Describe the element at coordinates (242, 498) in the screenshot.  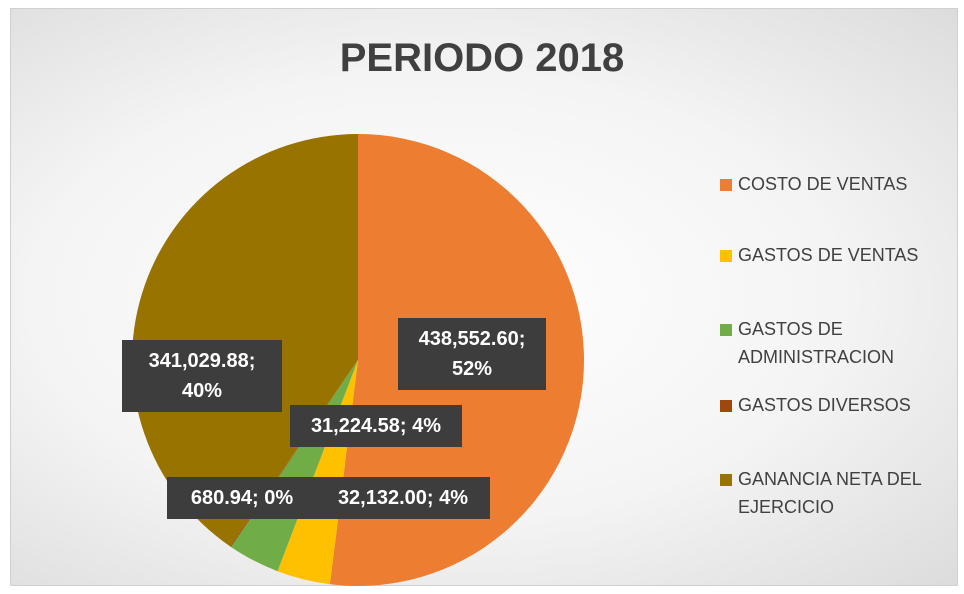
I see `data-label: 680.94; 0%` at that location.